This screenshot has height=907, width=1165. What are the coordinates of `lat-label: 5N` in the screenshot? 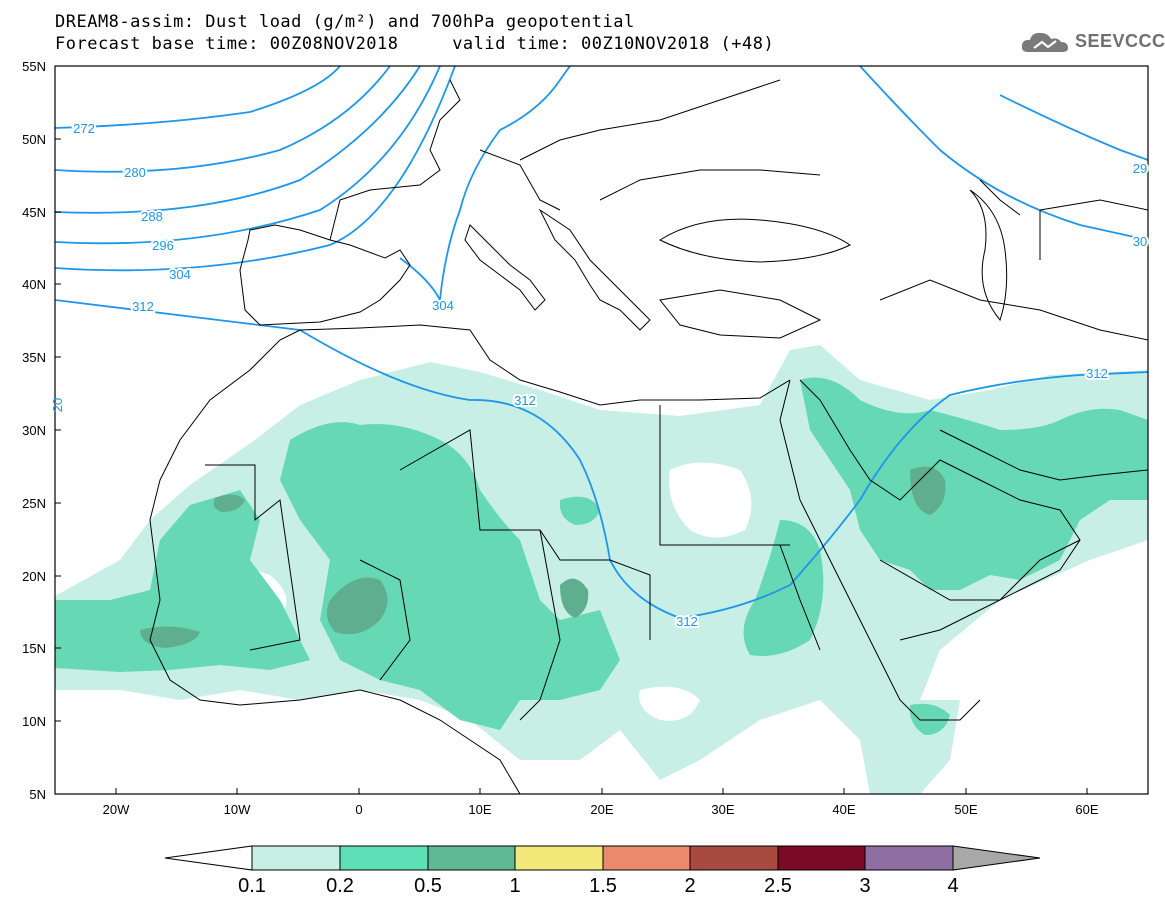 It's located at (37, 794).